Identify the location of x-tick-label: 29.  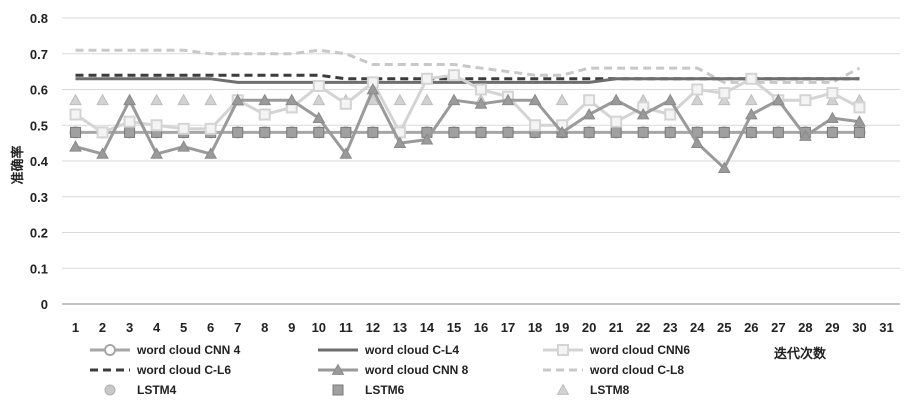
(832, 327).